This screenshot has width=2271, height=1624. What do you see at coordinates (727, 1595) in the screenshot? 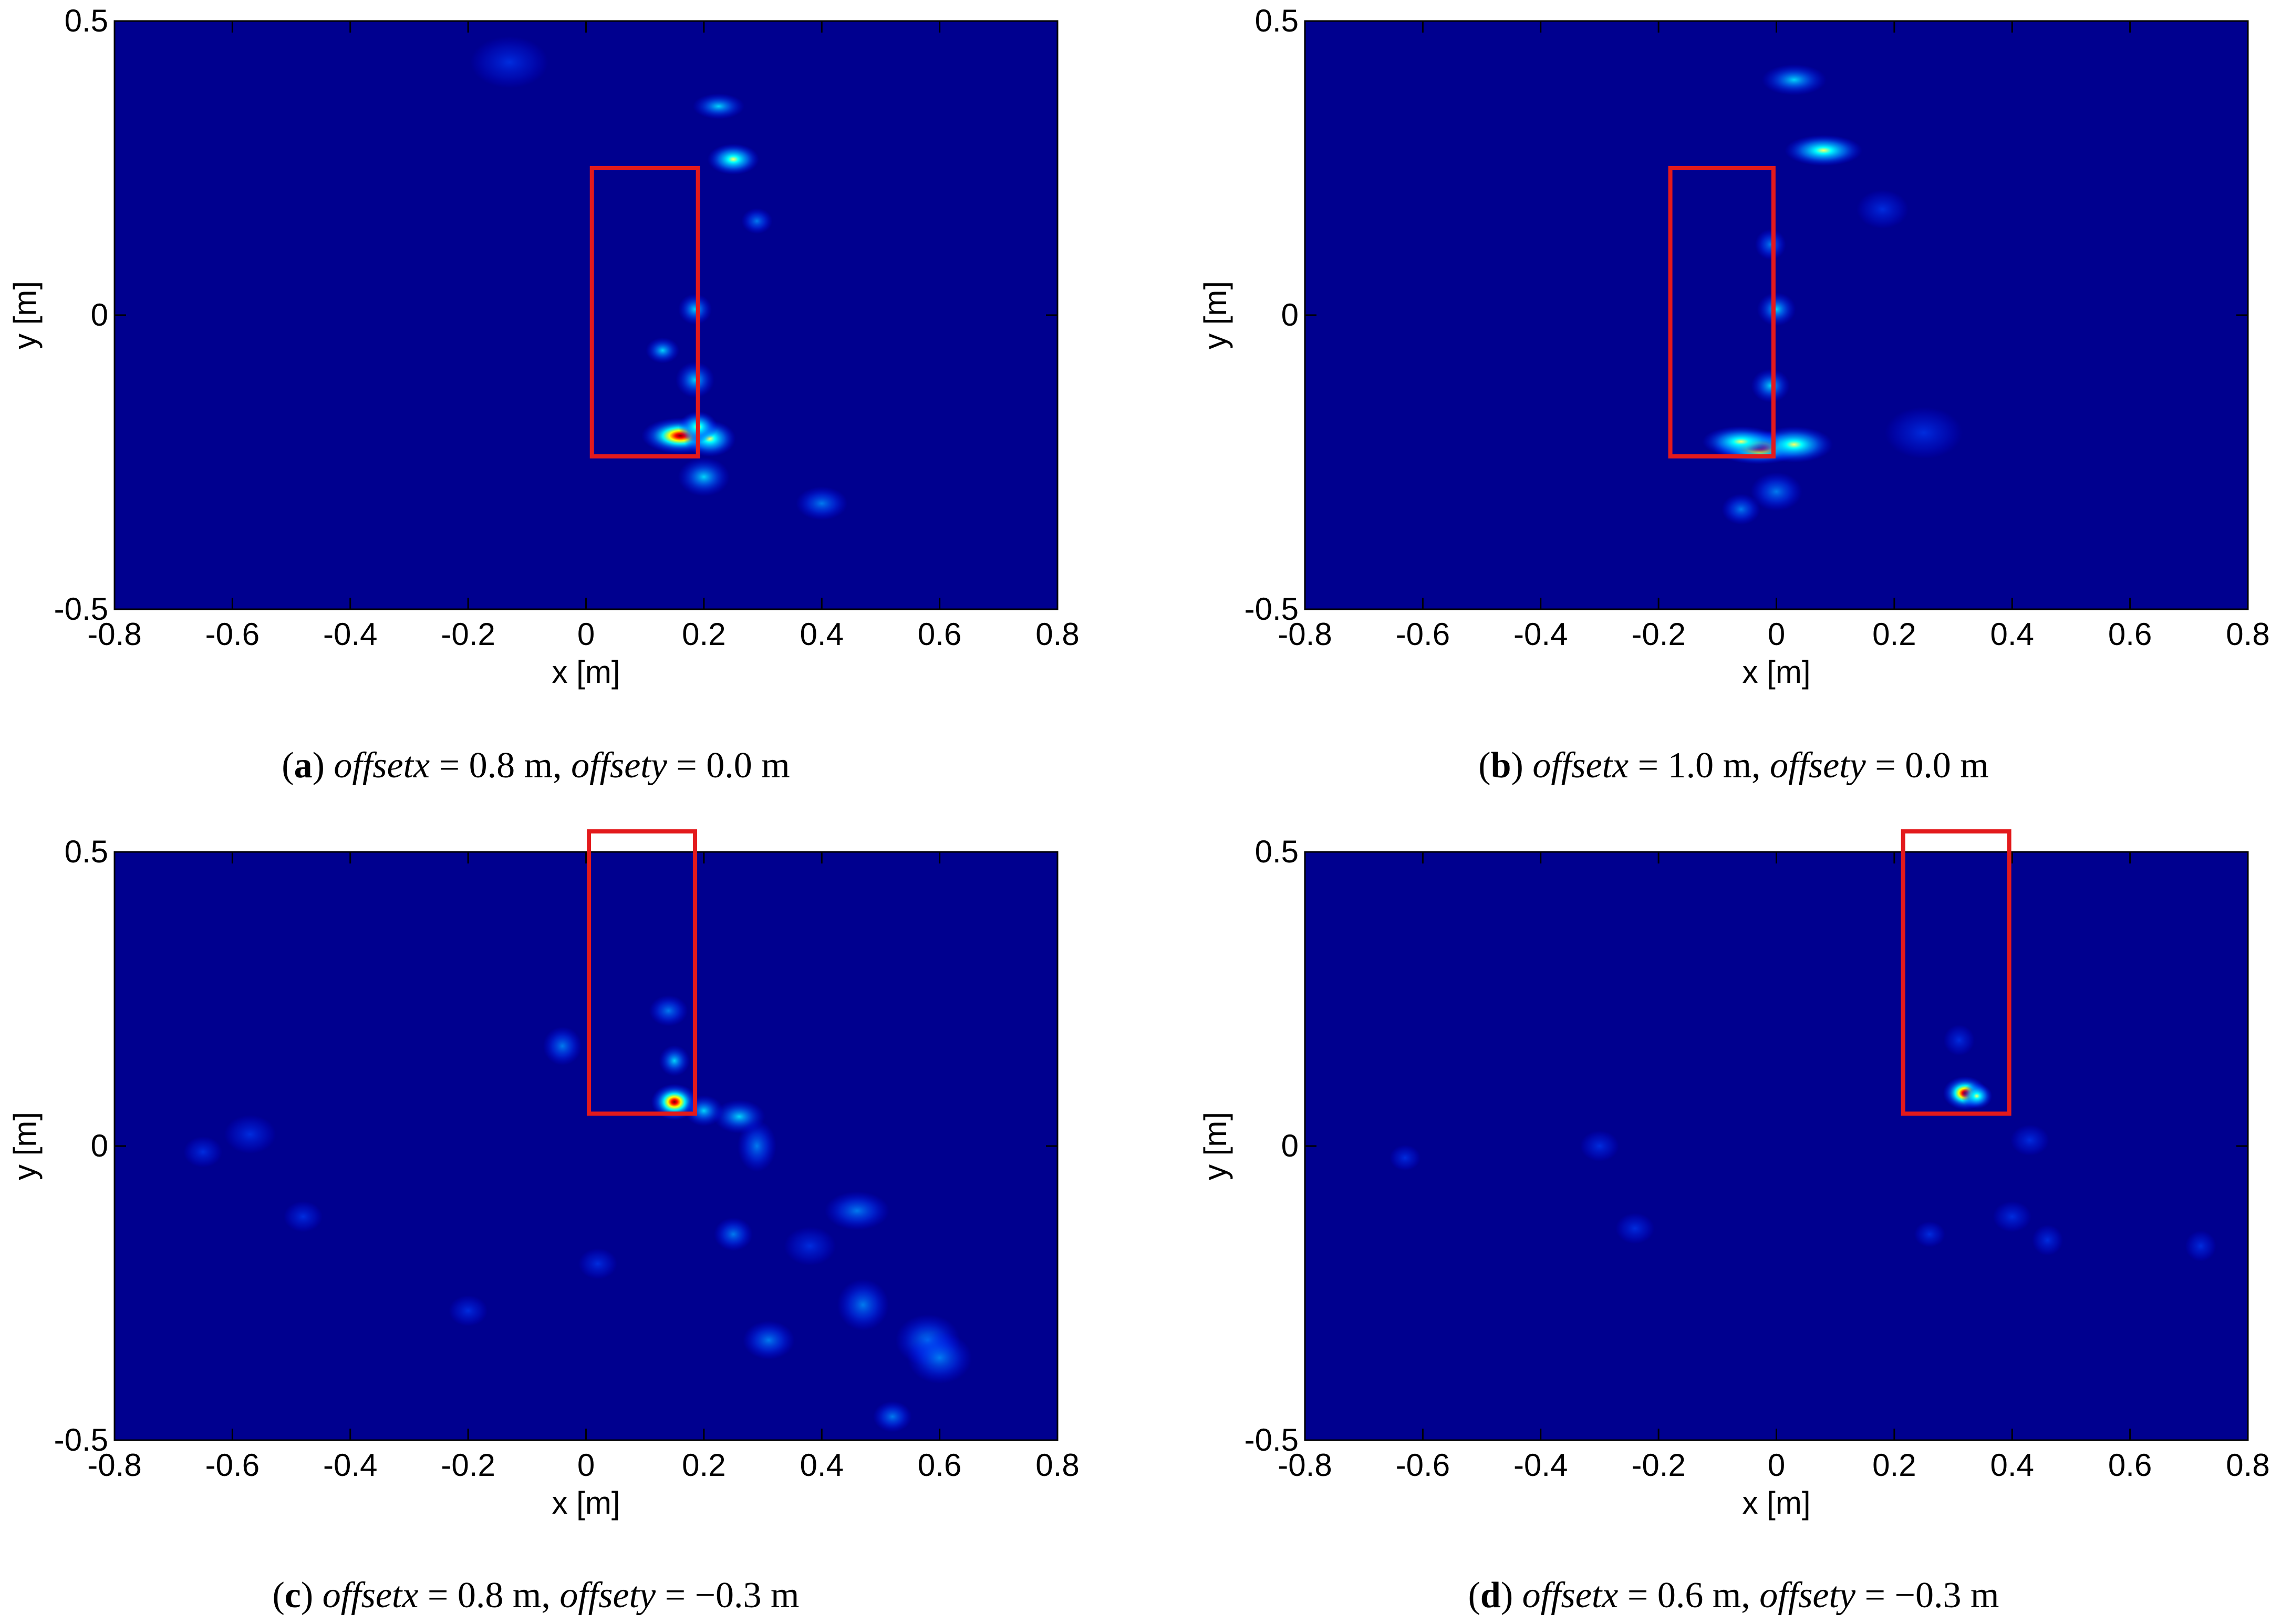
I see `caption-part: = −0.3 m` at bounding box center [727, 1595].